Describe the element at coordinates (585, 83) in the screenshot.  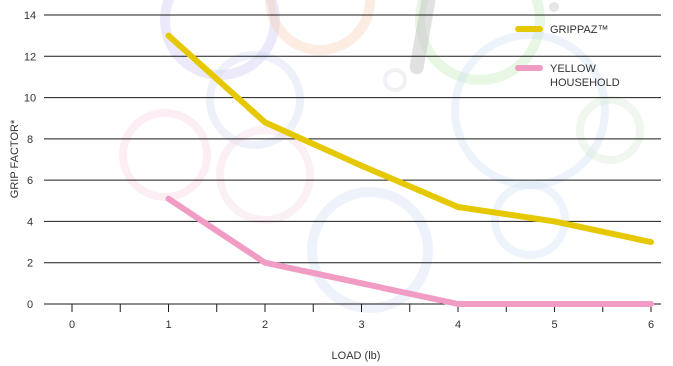
I see `legend-label-2: HOUSEHOLD` at that location.